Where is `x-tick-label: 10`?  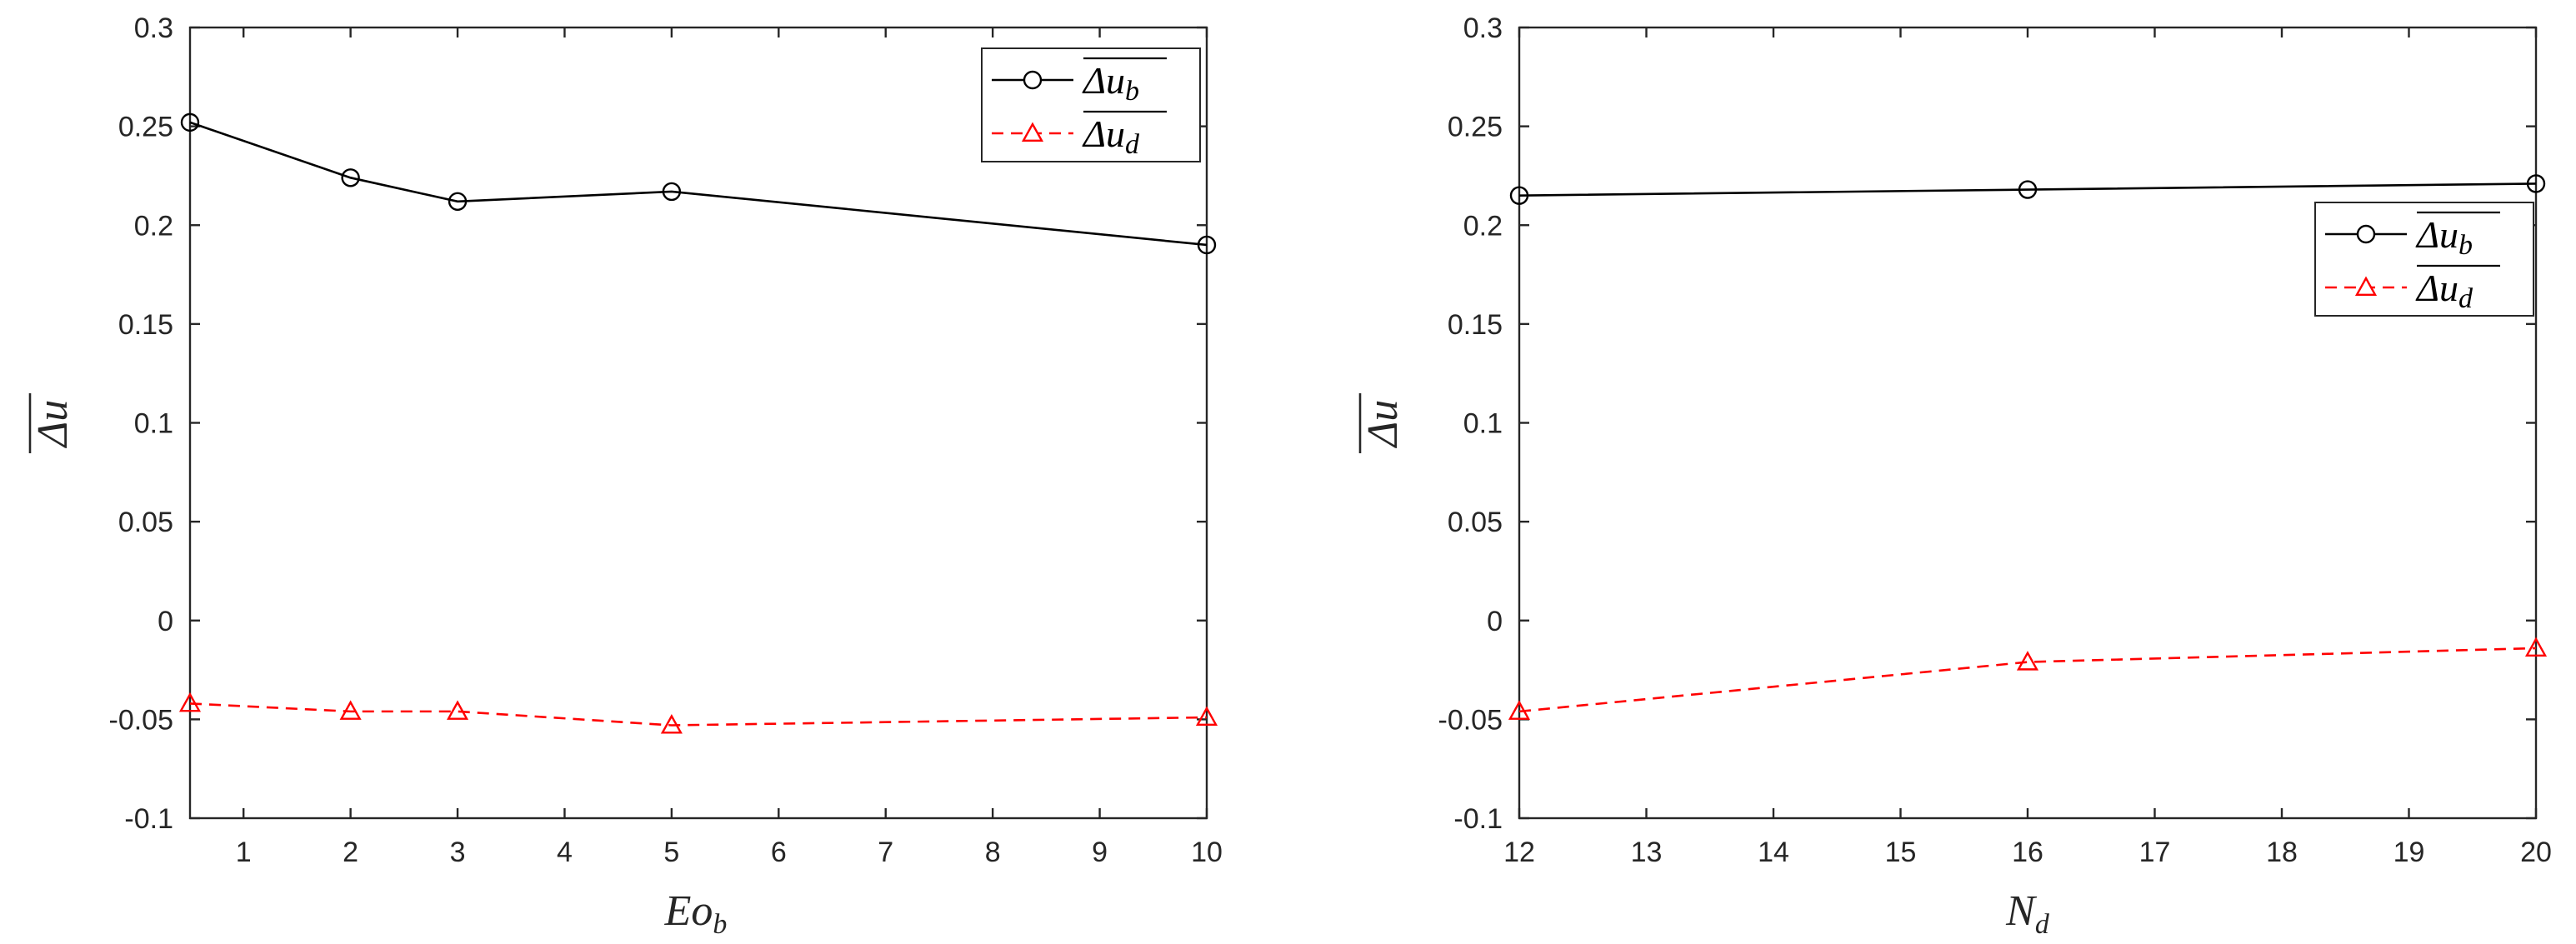
x-tick-label: 10 is located at coordinates (1207, 852).